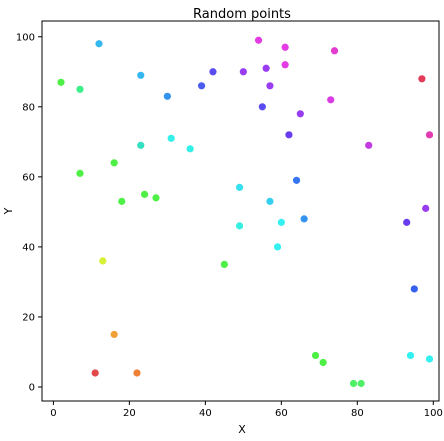 This screenshot has height=441, width=444. I want to click on y-ticks: 0 20 40 60 80 100, so click(29, 212).